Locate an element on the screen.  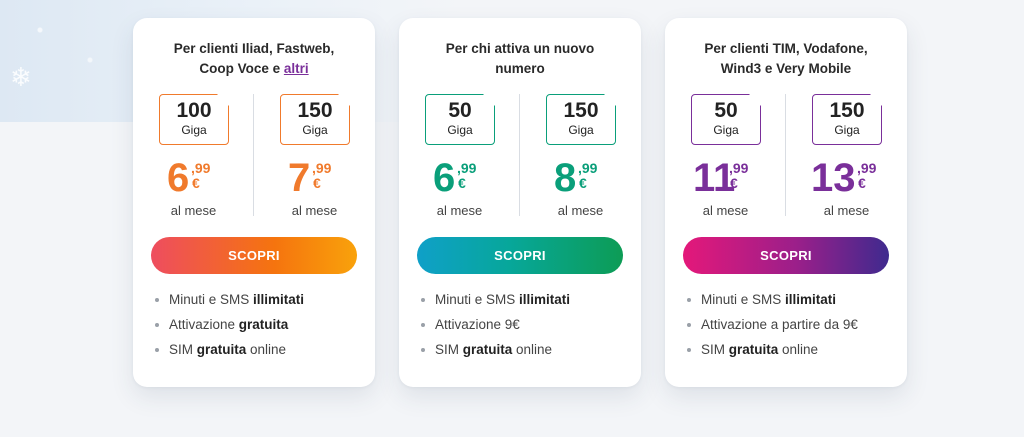
feature-item: Attivazione gratuita is located at coordinates (229, 329).